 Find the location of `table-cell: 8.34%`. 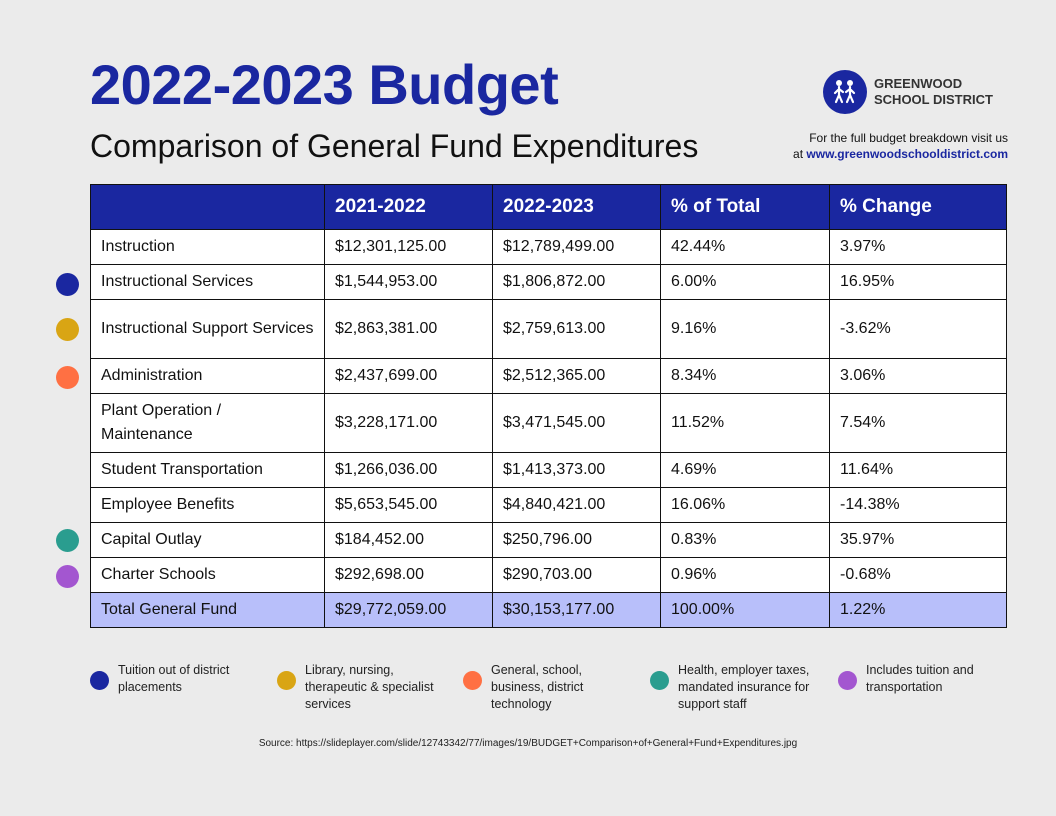

table-cell: 8.34% is located at coordinates (745, 376).